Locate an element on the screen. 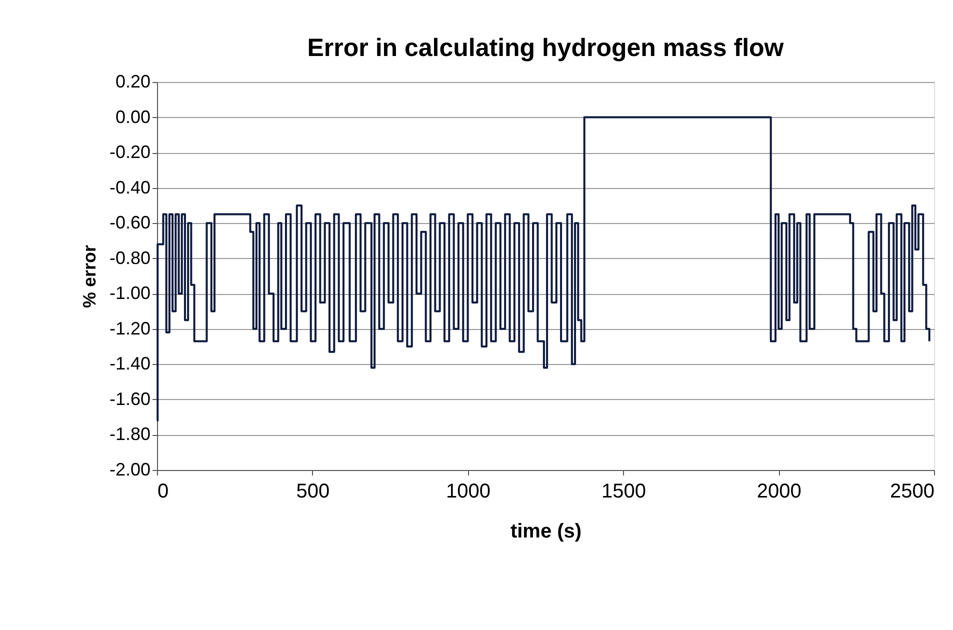 The height and width of the screenshot is (630, 953). y-tick-label: -0.80 is located at coordinates (129, 258).